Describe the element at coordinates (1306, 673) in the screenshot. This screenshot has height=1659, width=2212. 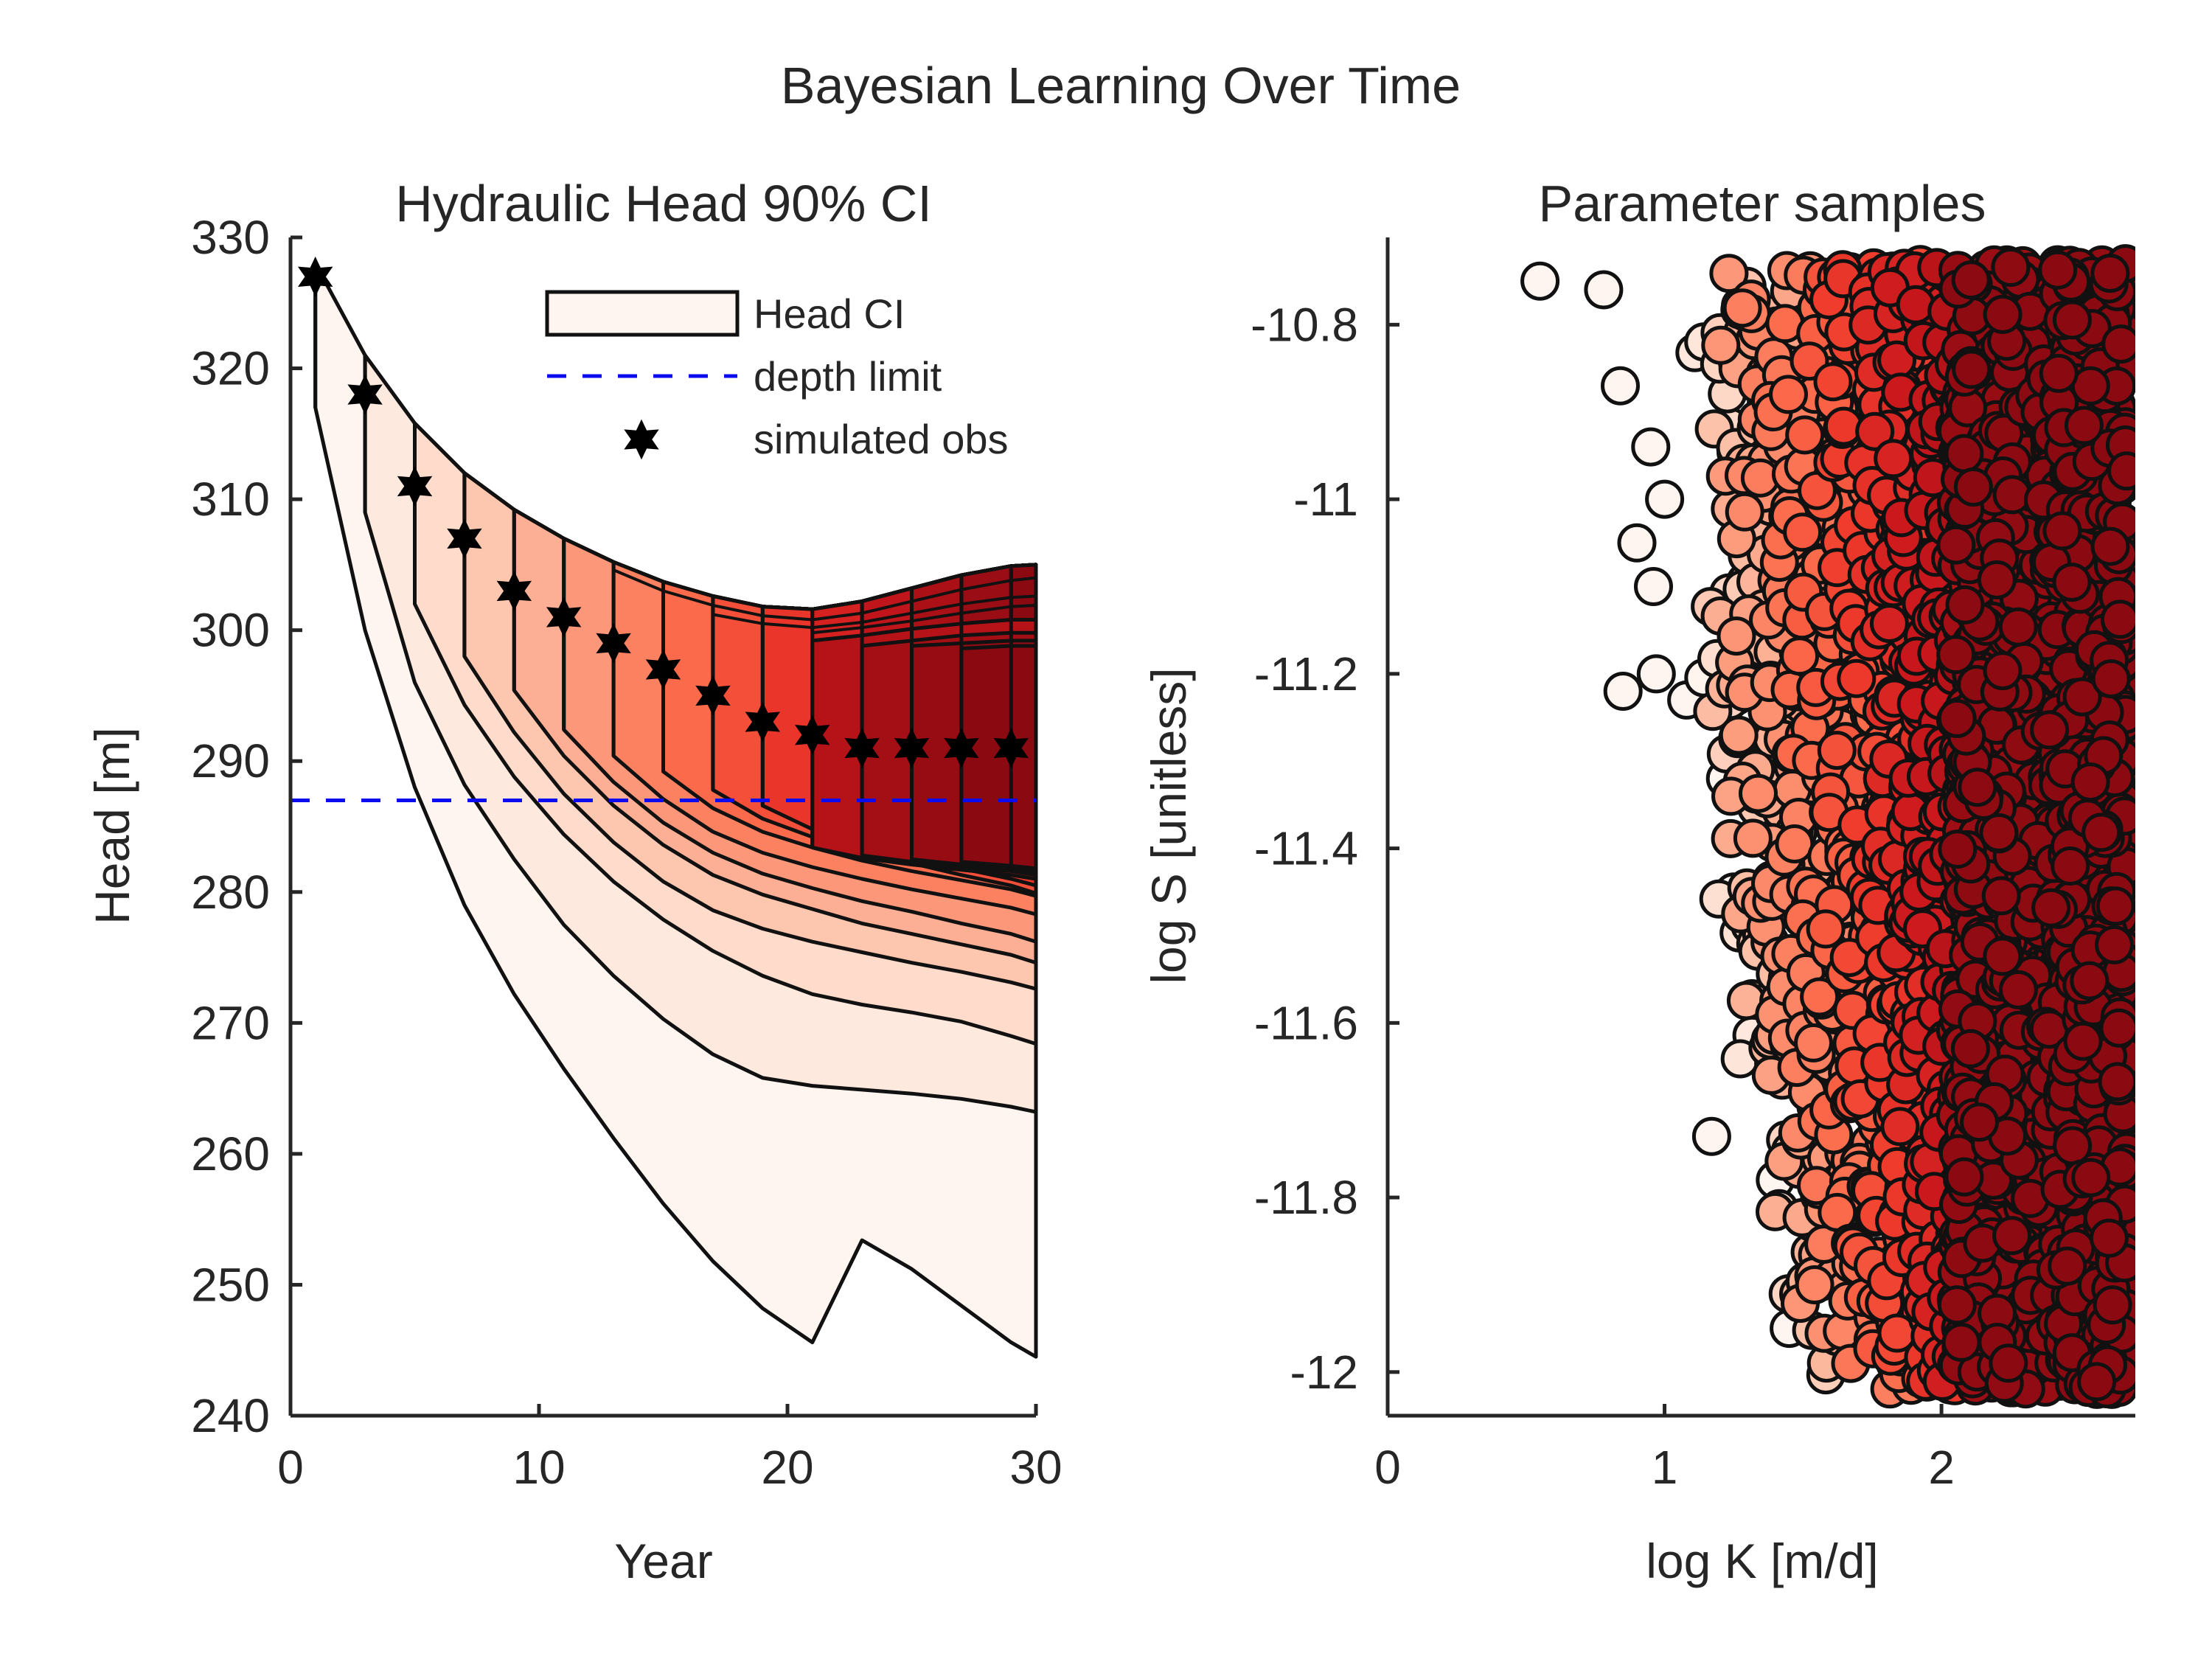
I see `samples-y-tick-label: -11.2` at that location.